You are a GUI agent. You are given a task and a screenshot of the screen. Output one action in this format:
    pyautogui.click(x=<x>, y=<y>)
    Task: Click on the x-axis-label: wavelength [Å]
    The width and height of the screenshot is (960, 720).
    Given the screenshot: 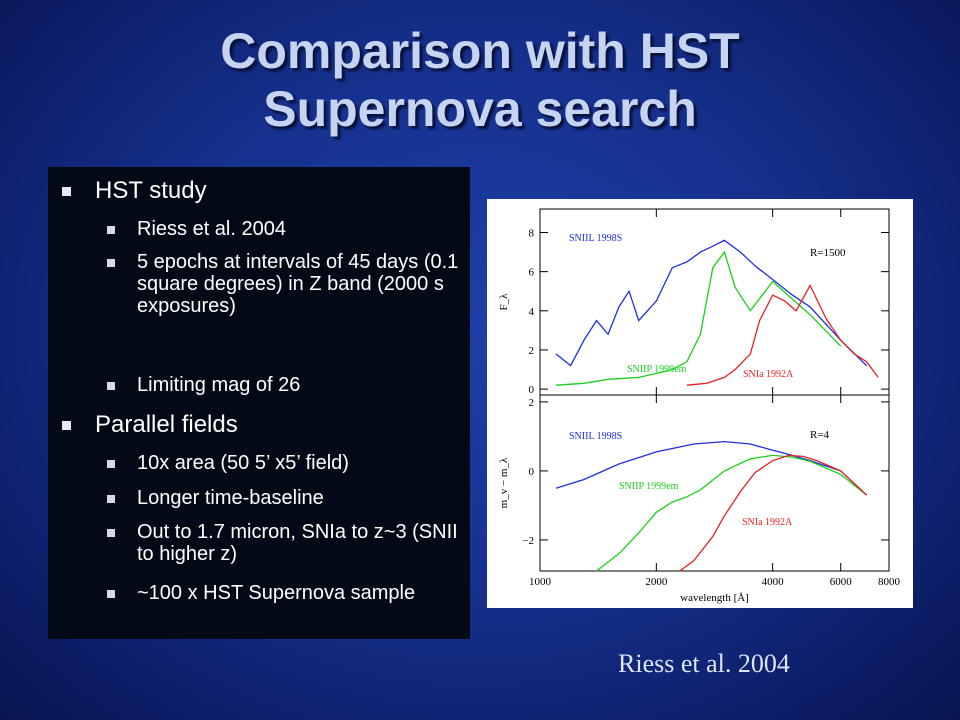 What is the action you would take?
    pyautogui.click(x=714, y=598)
    